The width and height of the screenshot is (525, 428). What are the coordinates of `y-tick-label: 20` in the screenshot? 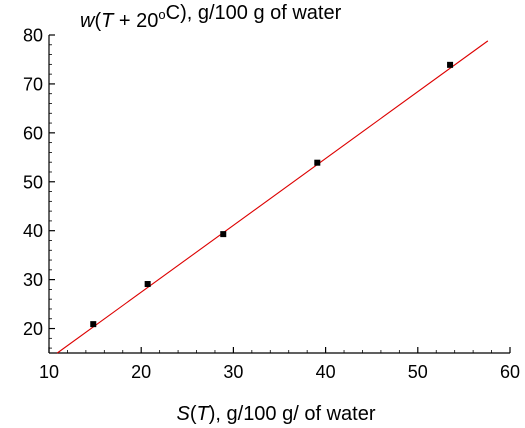 It's located at (33, 329).